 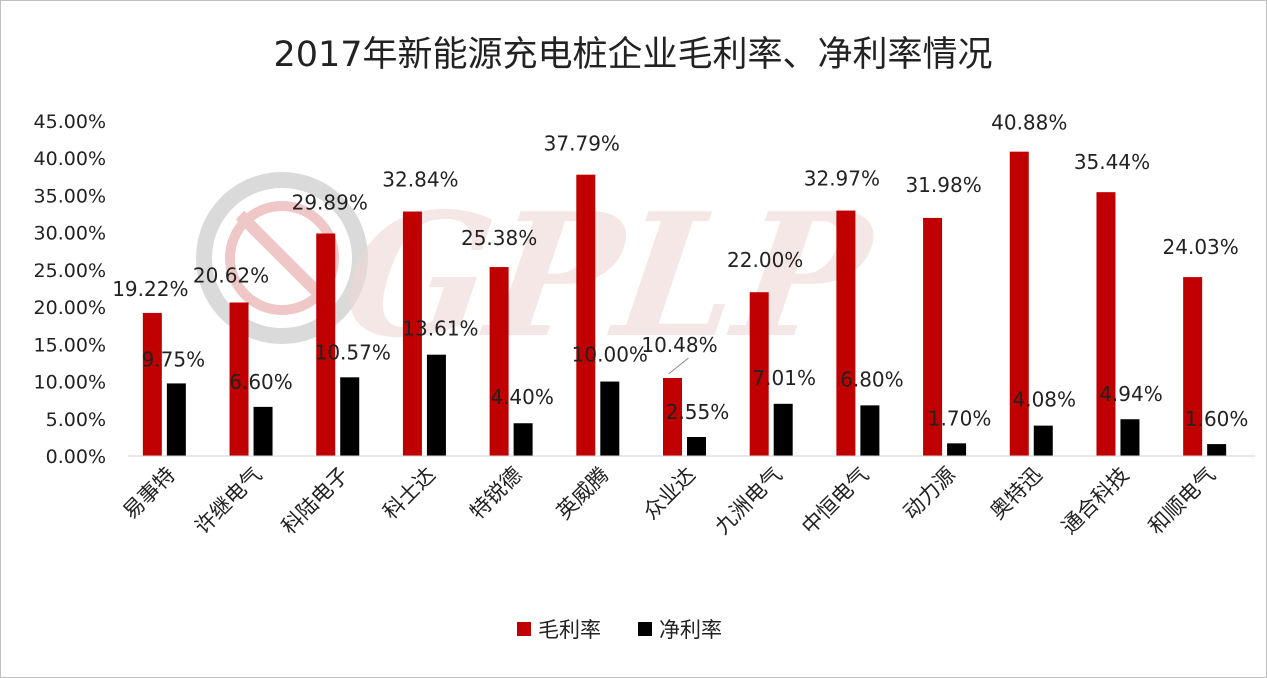 What do you see at coordinates (1201, 247) in the screenshot?
I see `data-label-gross: 24.03%` at bounding box center [1201, 247].